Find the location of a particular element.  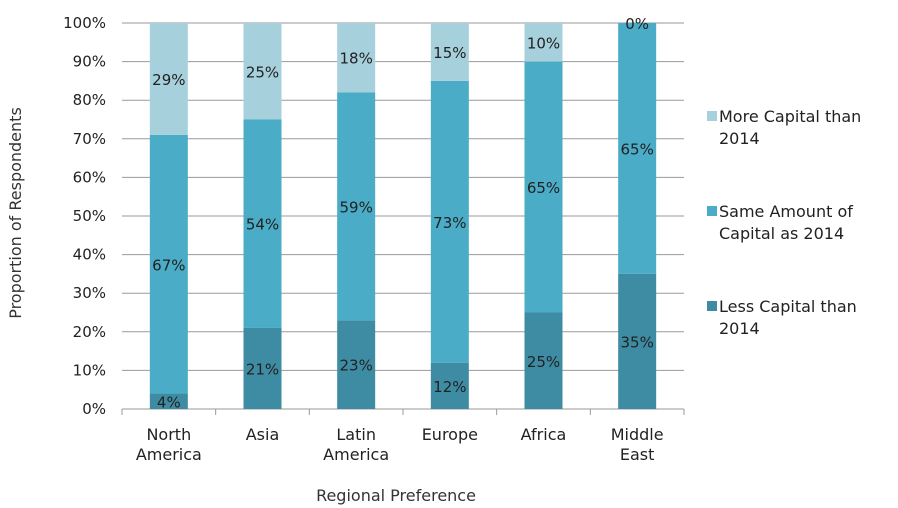

data-label: 35% is located at coordinates (636, 342).